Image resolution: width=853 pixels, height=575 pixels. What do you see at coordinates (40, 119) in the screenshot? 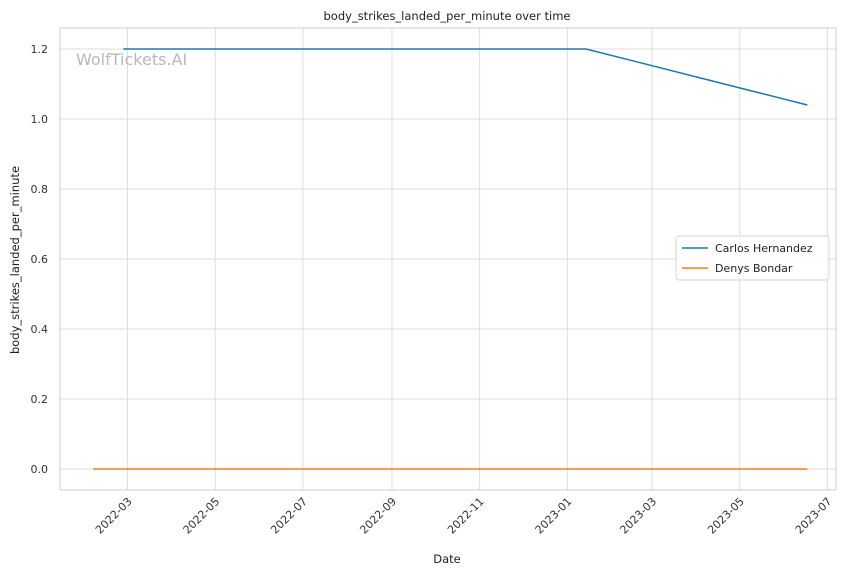
I see `y-tick-label: 1.0` at bounding box center [40, 119].